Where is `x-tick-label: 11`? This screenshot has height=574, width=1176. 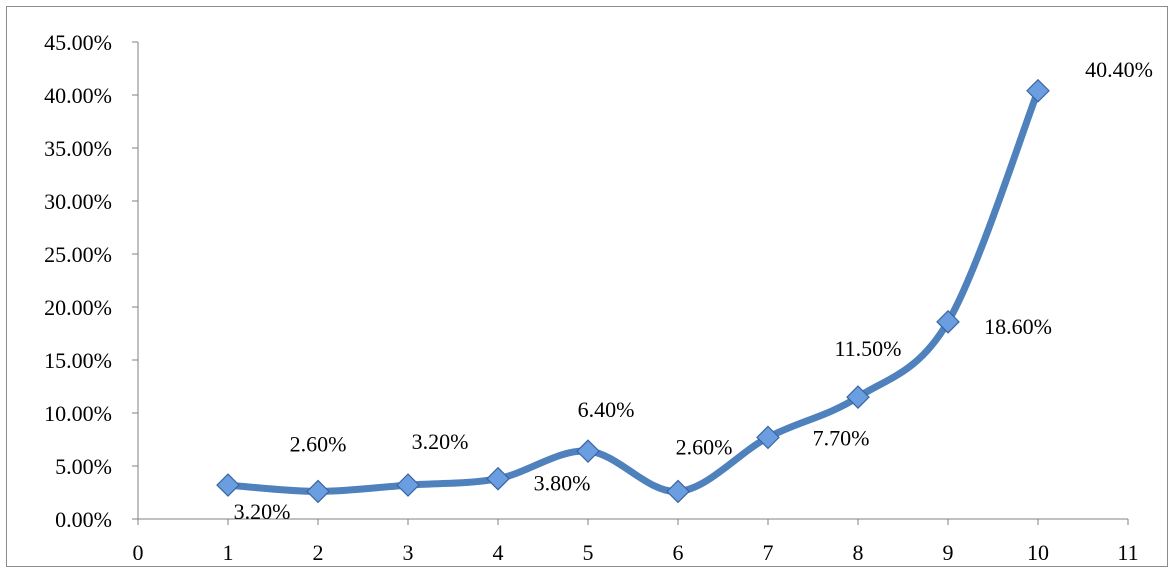
x-tick-label: 11 is located at coordinates (1127, 552).